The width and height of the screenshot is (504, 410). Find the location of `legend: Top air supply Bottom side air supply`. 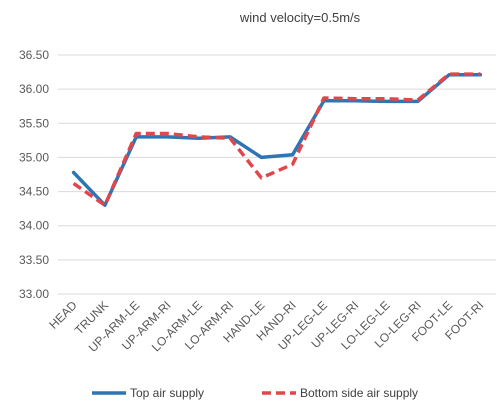

legend: Top air supply Bottom side air supply is located at coordinates (255, 393).